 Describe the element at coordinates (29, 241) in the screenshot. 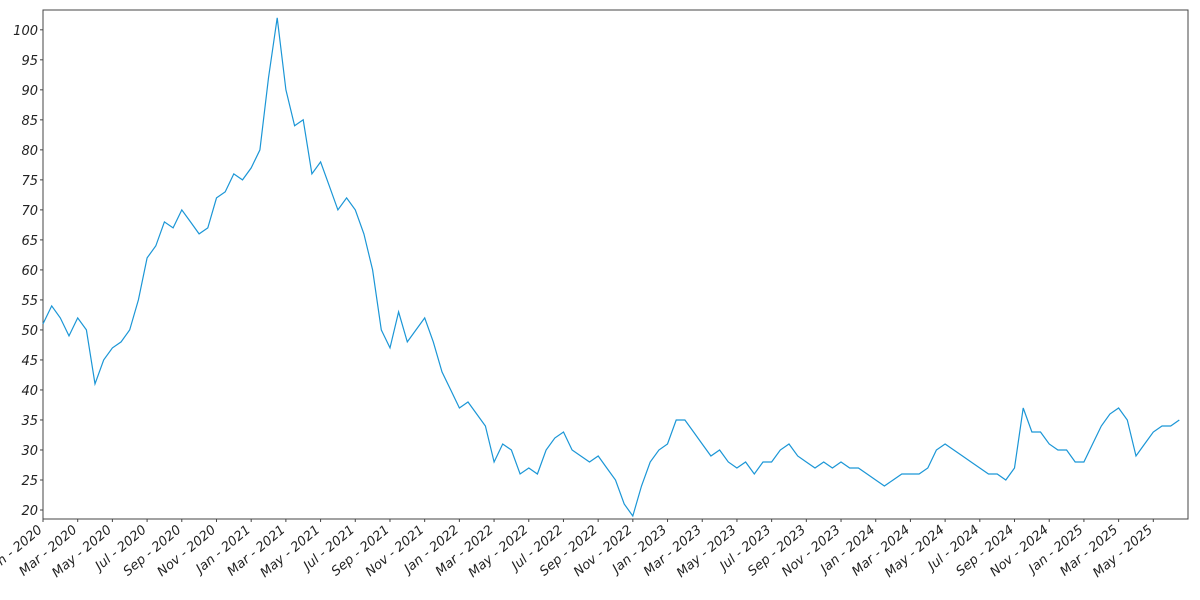

I see `y-tick-label: 65` at that location.